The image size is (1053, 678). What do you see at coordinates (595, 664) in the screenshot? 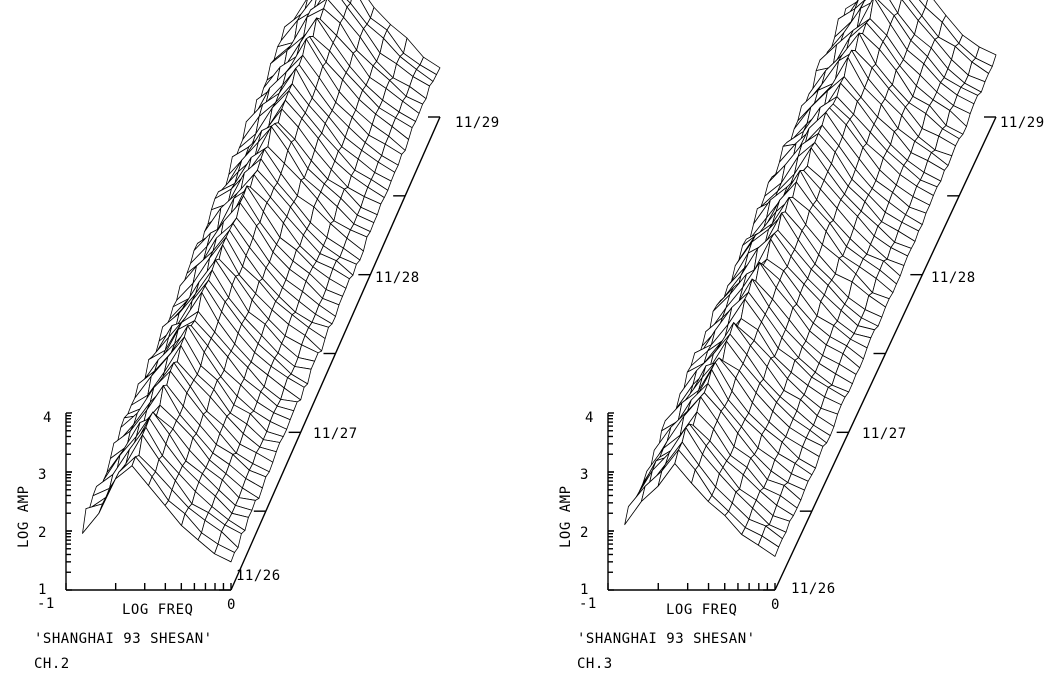
I see `channel-label: CH.3` at bounding box center [595, 664].